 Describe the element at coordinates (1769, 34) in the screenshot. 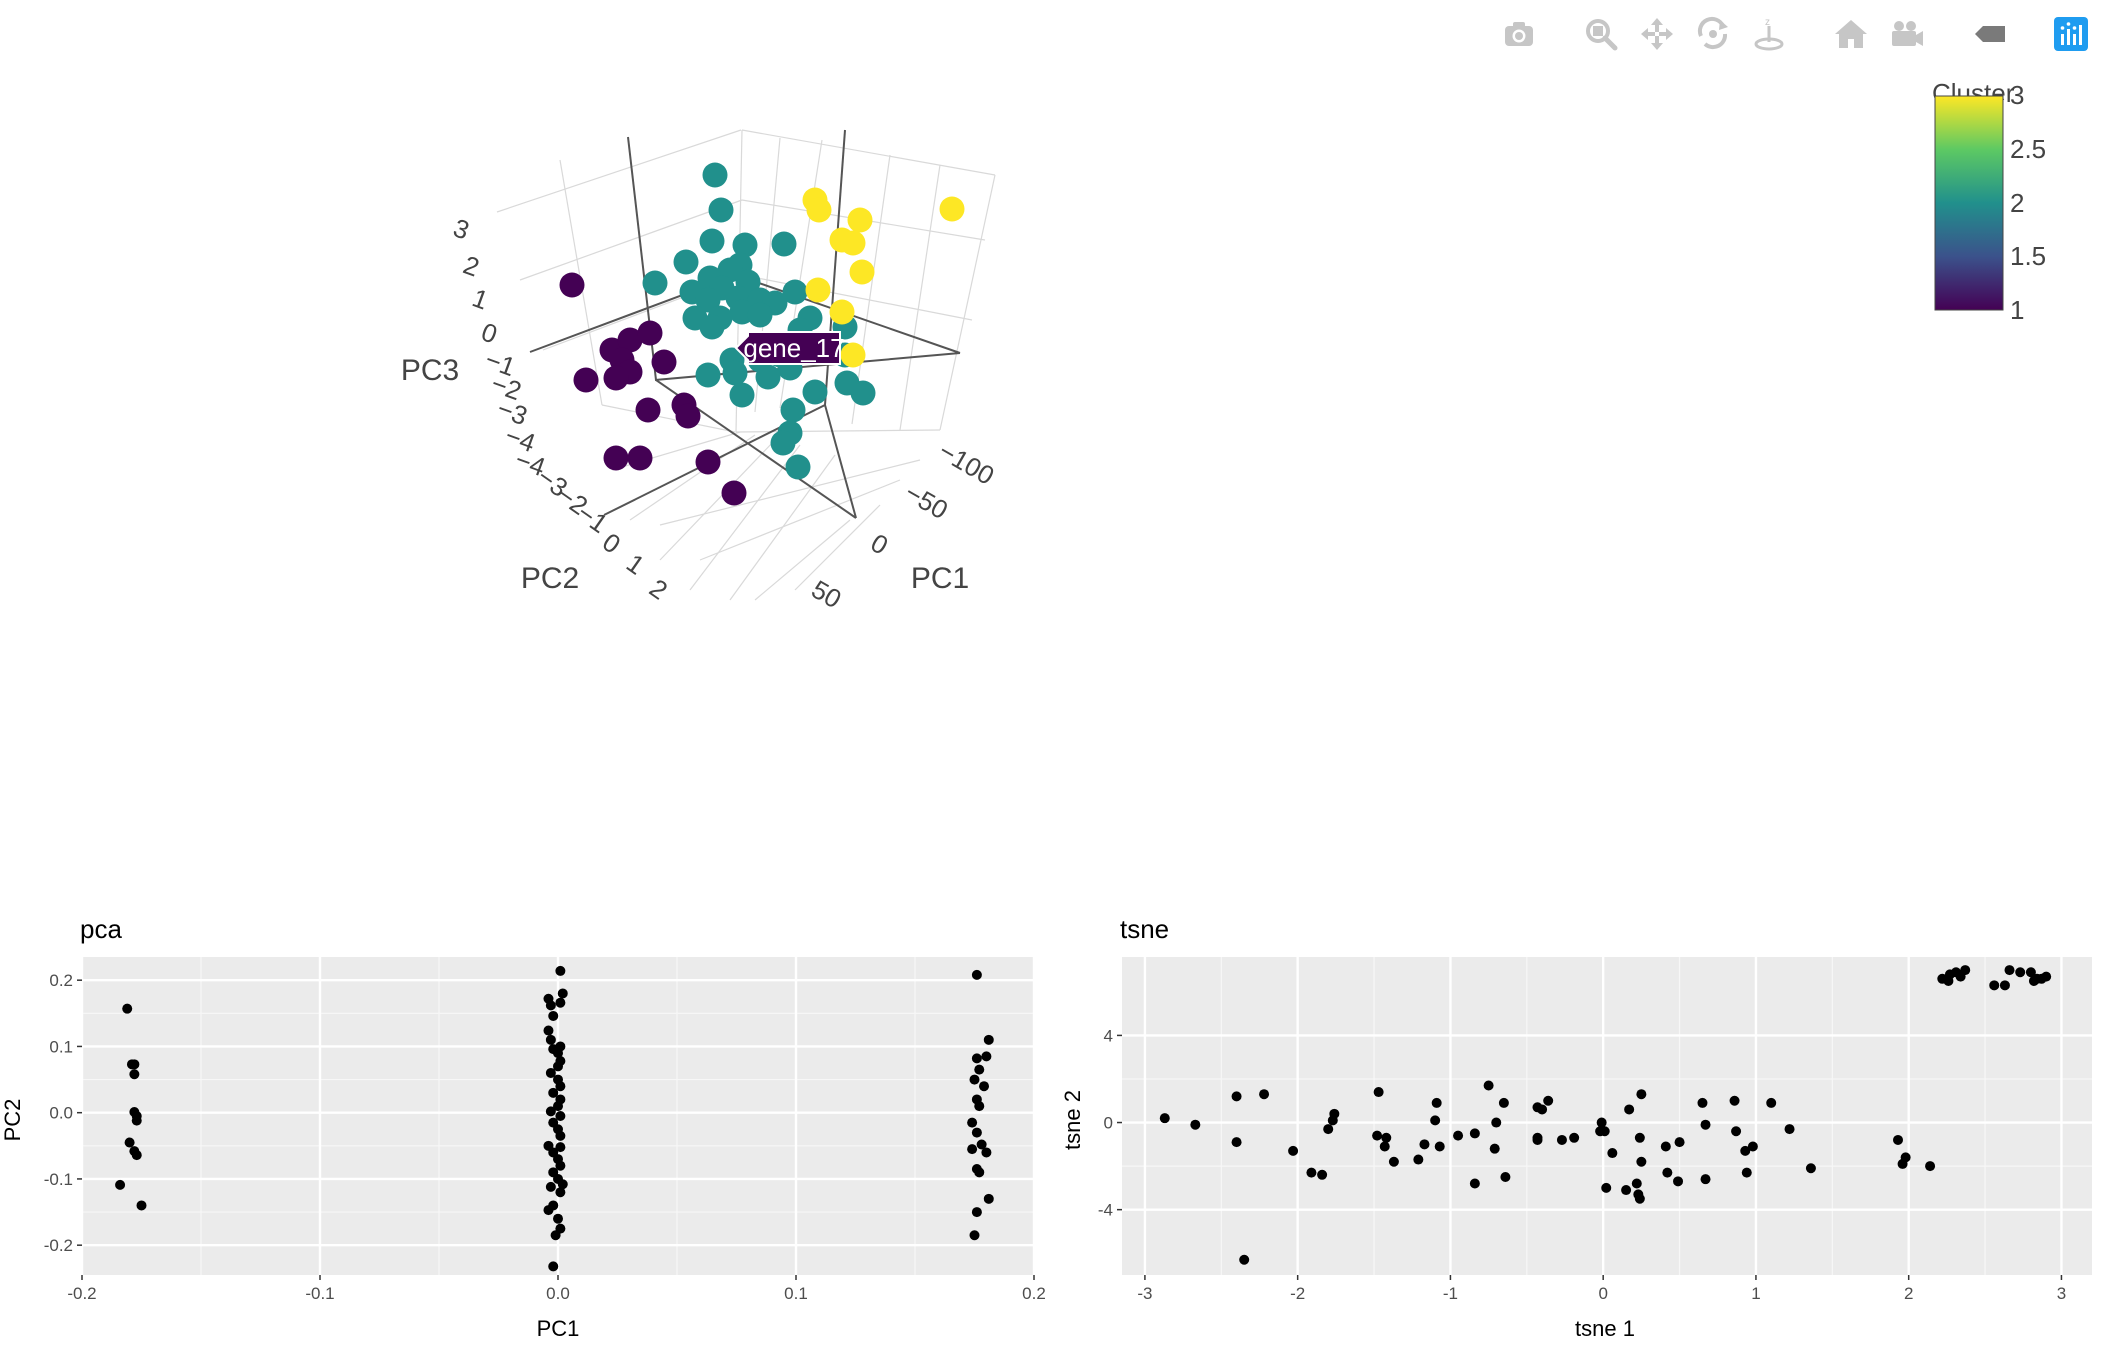

I see `turntable-rotation-icon: z` at that location.